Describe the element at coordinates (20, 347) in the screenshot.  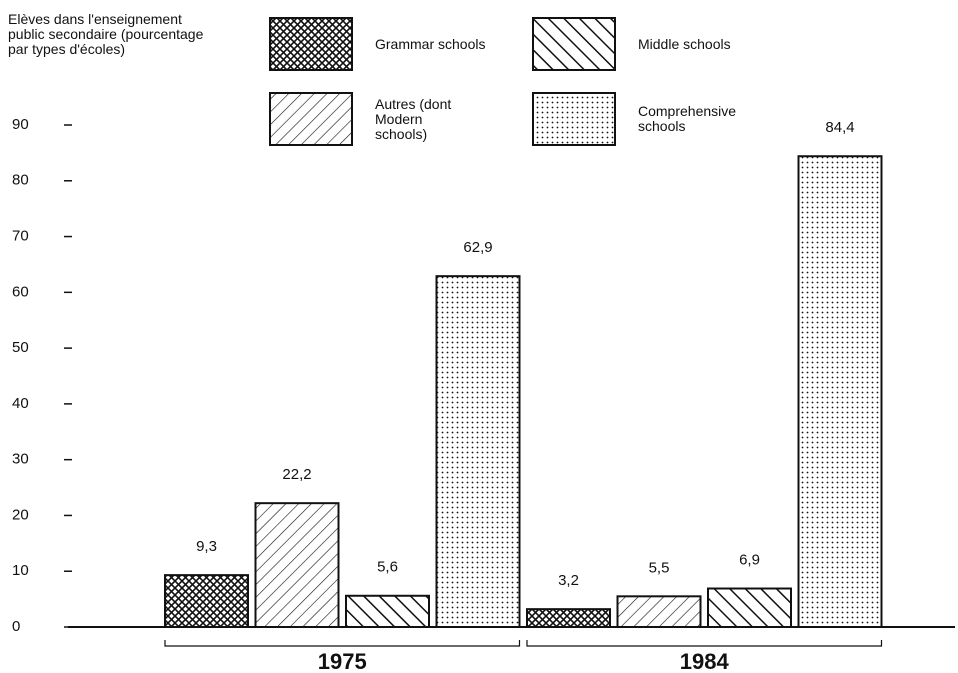
I see `y-tick-label: 50` at that location.